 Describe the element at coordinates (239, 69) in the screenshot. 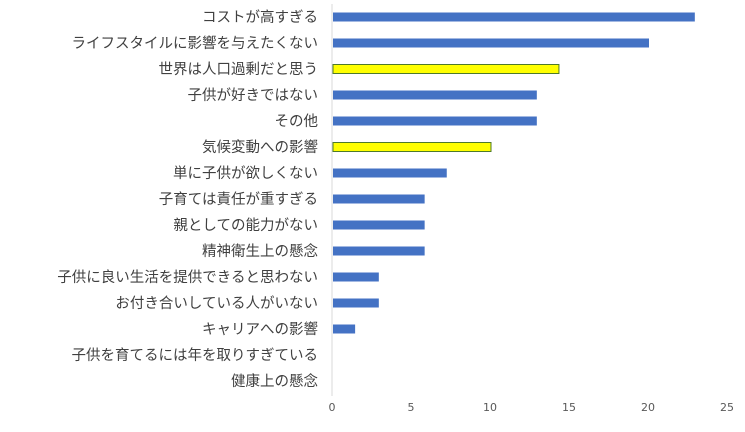

I see `category-label: 世界は人口過剰だと思う` at that location.